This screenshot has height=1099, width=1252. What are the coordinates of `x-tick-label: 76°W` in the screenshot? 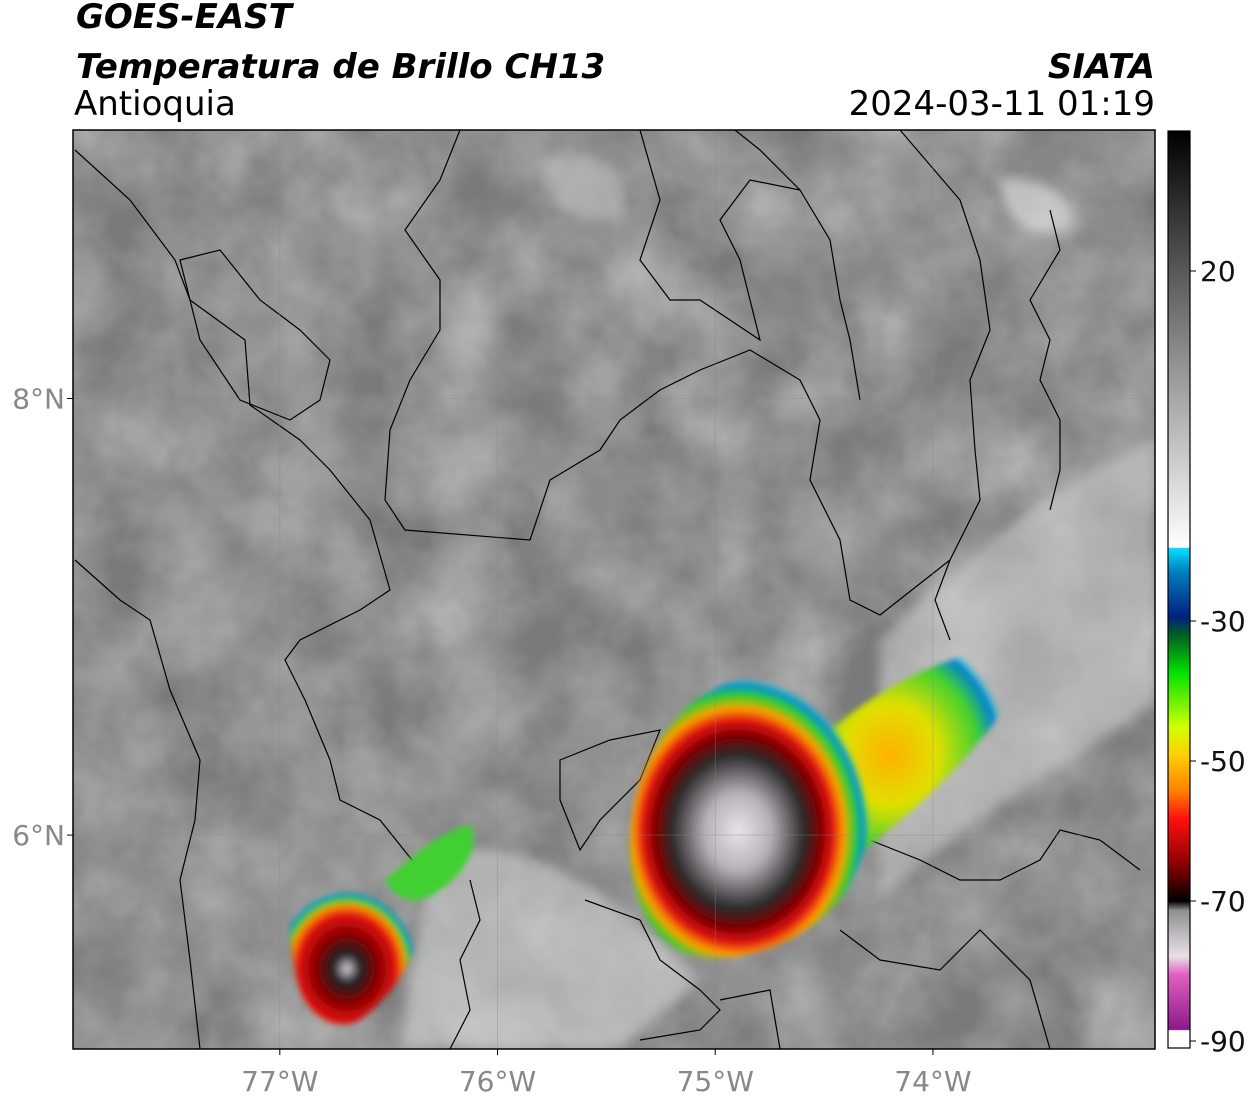 It's located at (497, 1081).